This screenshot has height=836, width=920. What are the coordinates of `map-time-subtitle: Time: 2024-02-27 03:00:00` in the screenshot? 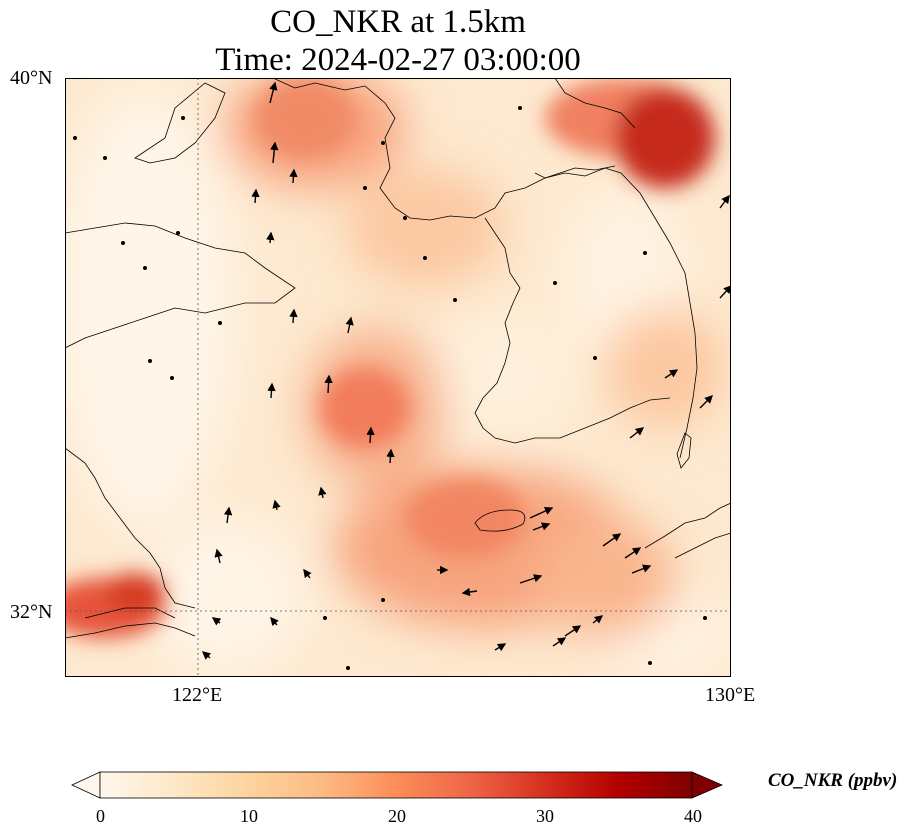 It's located at (398, 60).